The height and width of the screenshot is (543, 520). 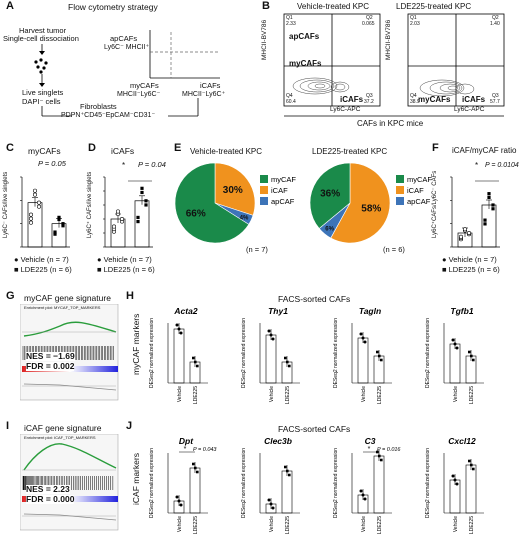 What do you see at coordinates (43, 92) in the screenshot?
I see `live-singlets-label: Live singlets` at bounding box center [43, 92].